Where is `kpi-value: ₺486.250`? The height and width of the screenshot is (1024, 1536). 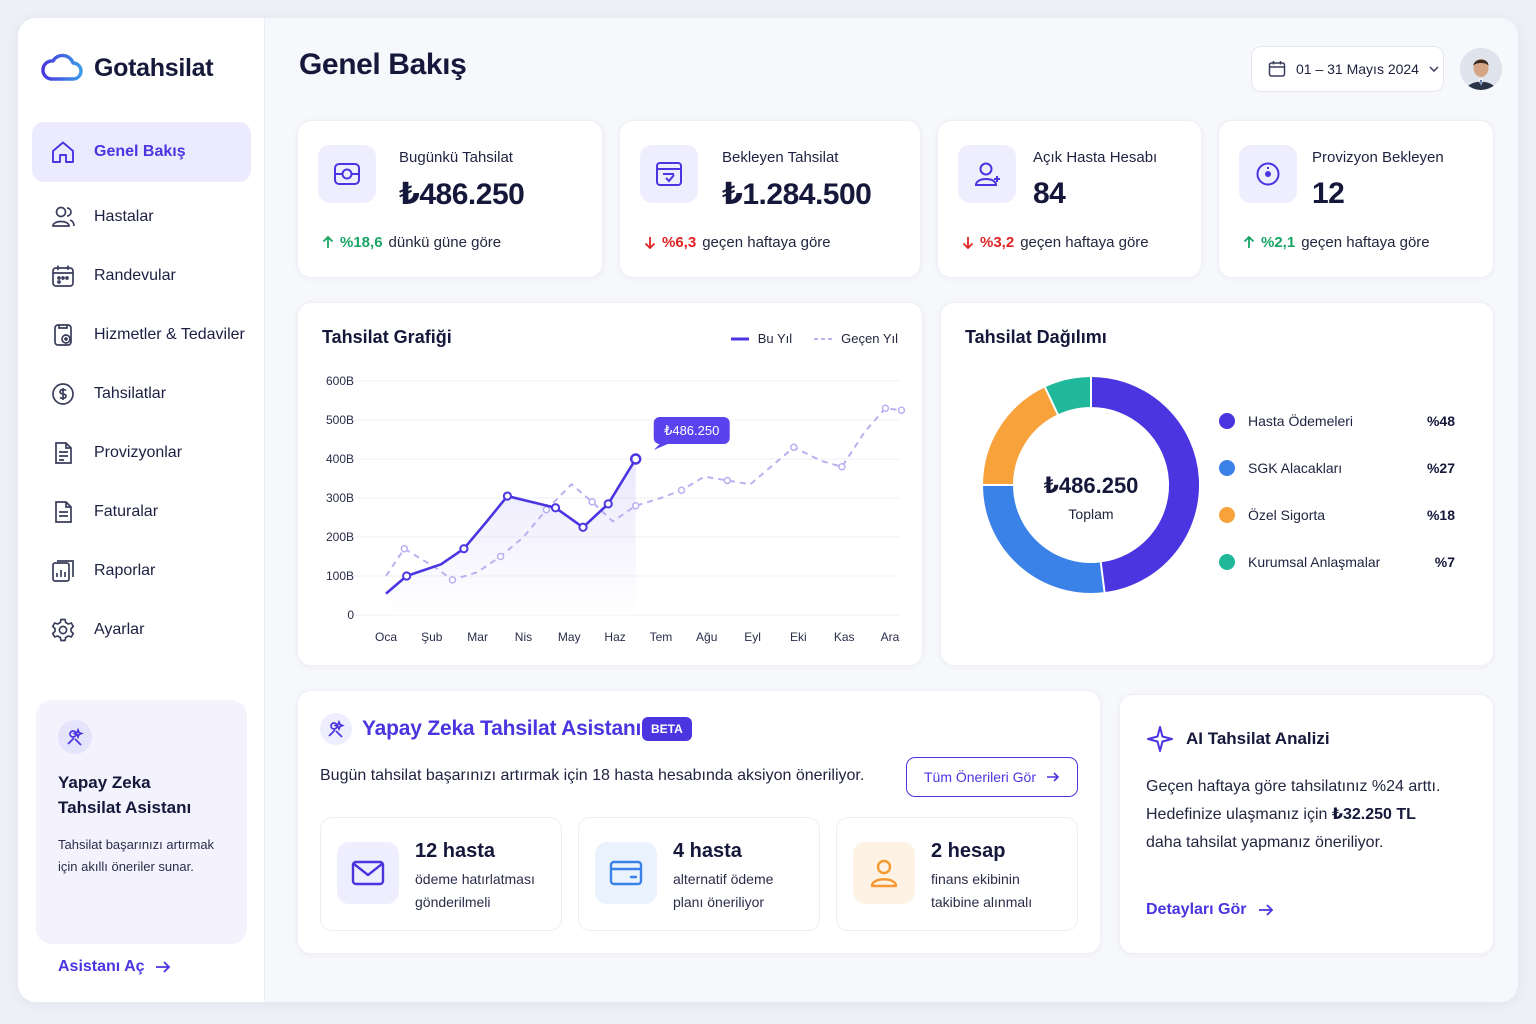 kpi-value: ₺486.250 is located at coordinates (462, 194).